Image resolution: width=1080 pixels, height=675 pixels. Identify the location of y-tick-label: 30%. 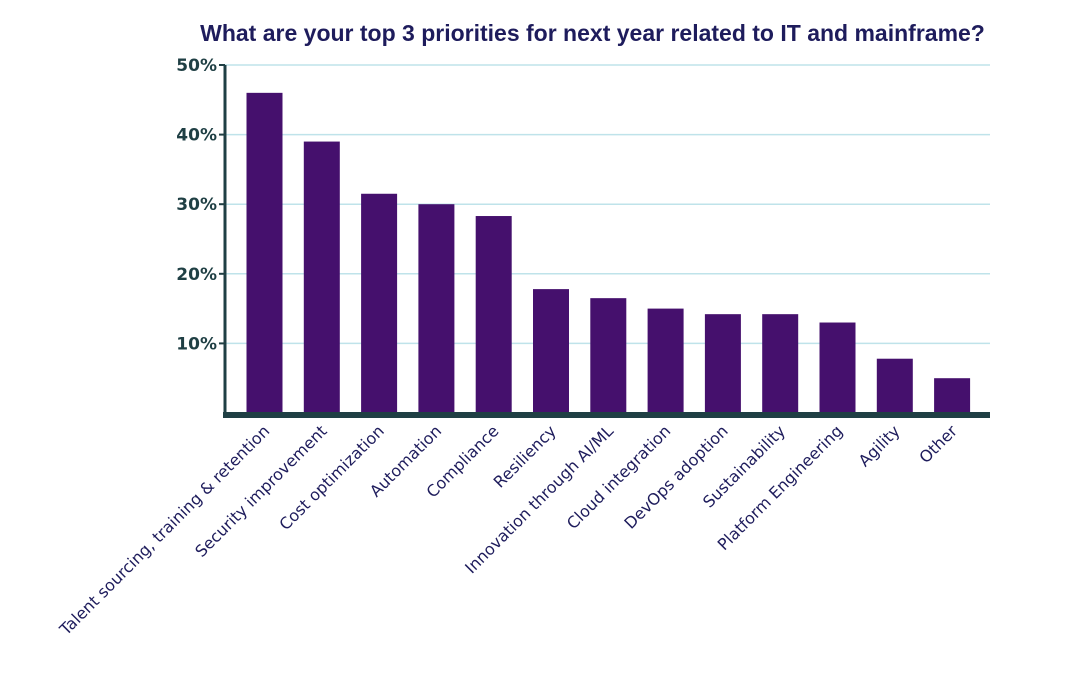
(196, 205).